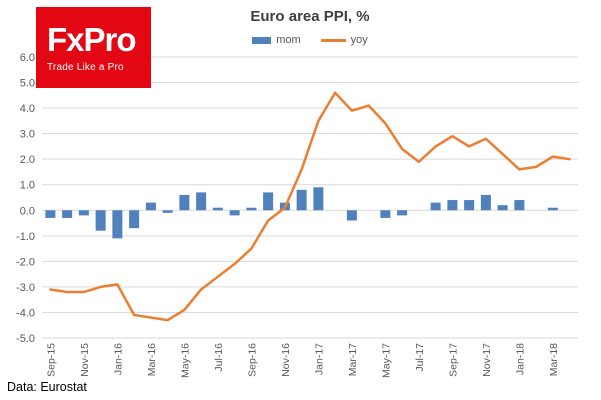 Image resolution: width=601 pixels, height=400 pixels. Describe the element at coordinates (185, 360) in the screenshot. I see `svg-text: May-16` at that location.